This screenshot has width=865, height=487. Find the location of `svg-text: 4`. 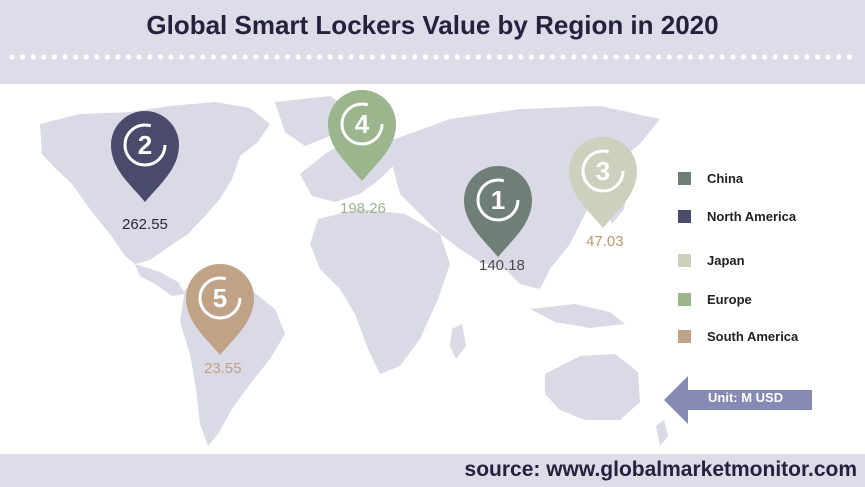

svg-text: 4 is located at coordinates (362, 124).